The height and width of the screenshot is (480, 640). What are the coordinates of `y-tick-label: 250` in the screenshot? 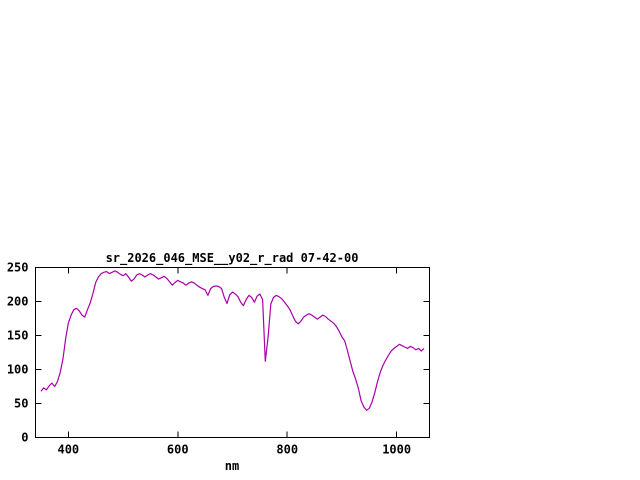 It's located at (18, 268).